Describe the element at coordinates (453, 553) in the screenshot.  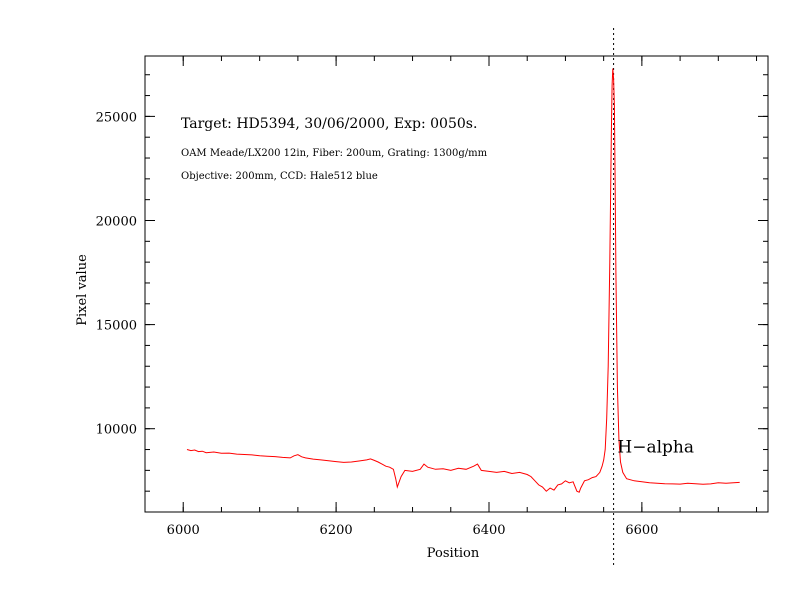
I see `x-axis-label: Position` at that location.